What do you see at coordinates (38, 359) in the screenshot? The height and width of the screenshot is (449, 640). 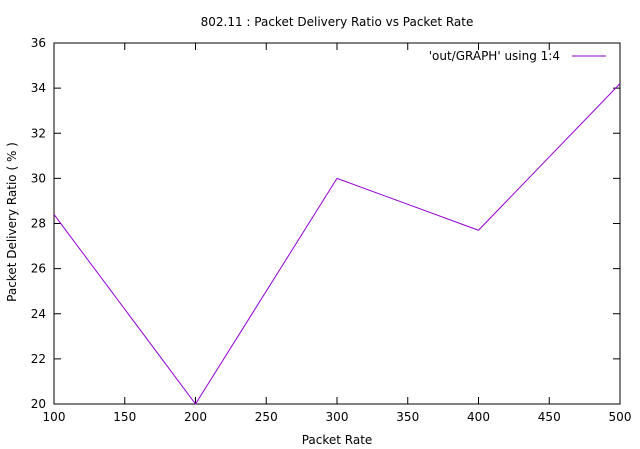 I see `y-tick-label: 22` at bounding box center [38, 359].